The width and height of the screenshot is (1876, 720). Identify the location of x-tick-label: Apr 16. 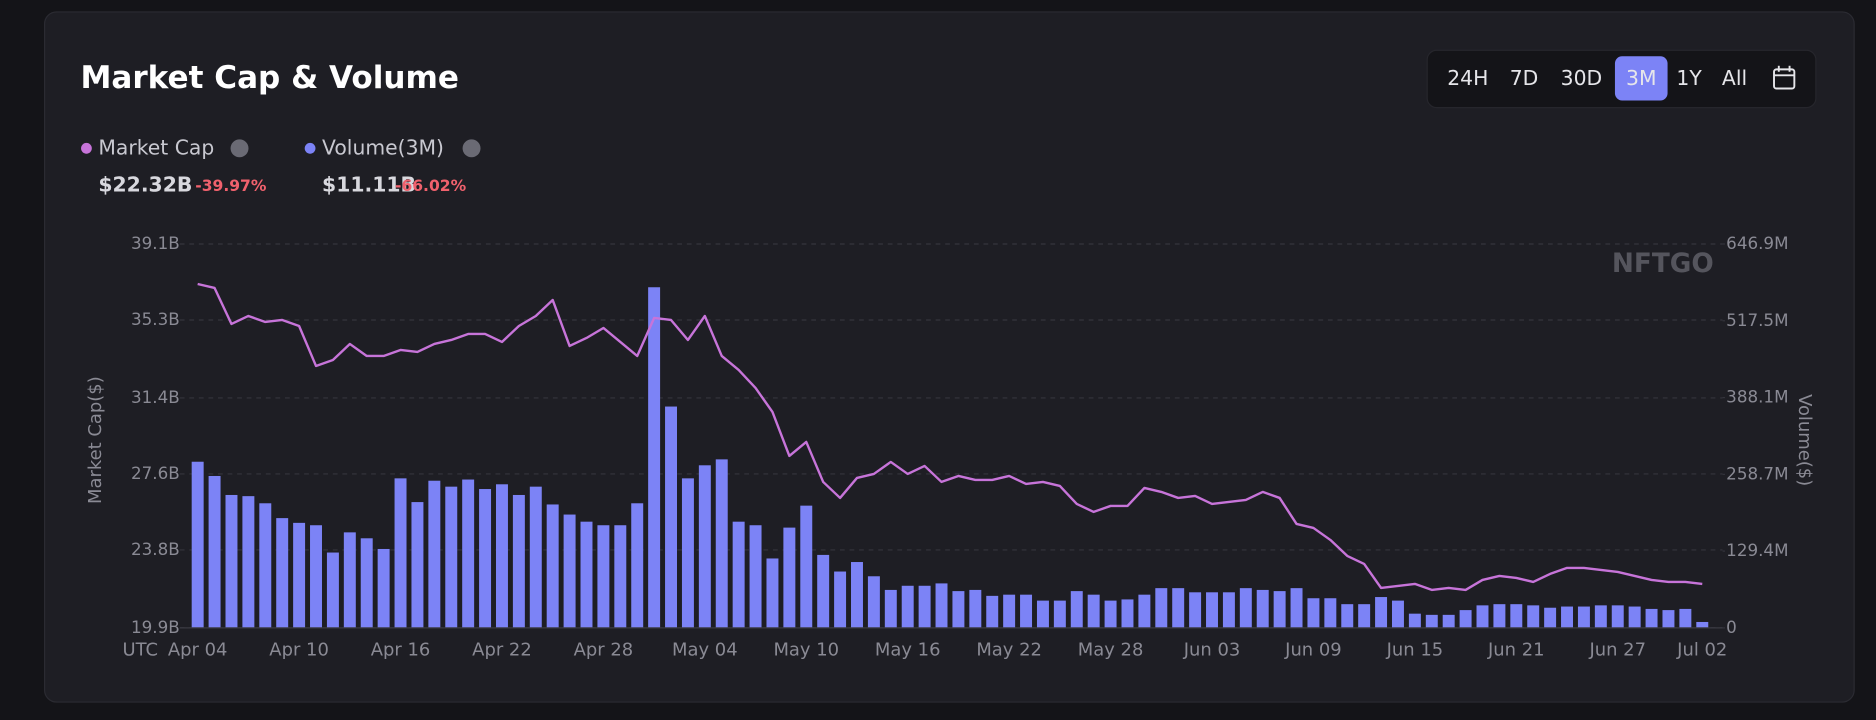
(401, 650).